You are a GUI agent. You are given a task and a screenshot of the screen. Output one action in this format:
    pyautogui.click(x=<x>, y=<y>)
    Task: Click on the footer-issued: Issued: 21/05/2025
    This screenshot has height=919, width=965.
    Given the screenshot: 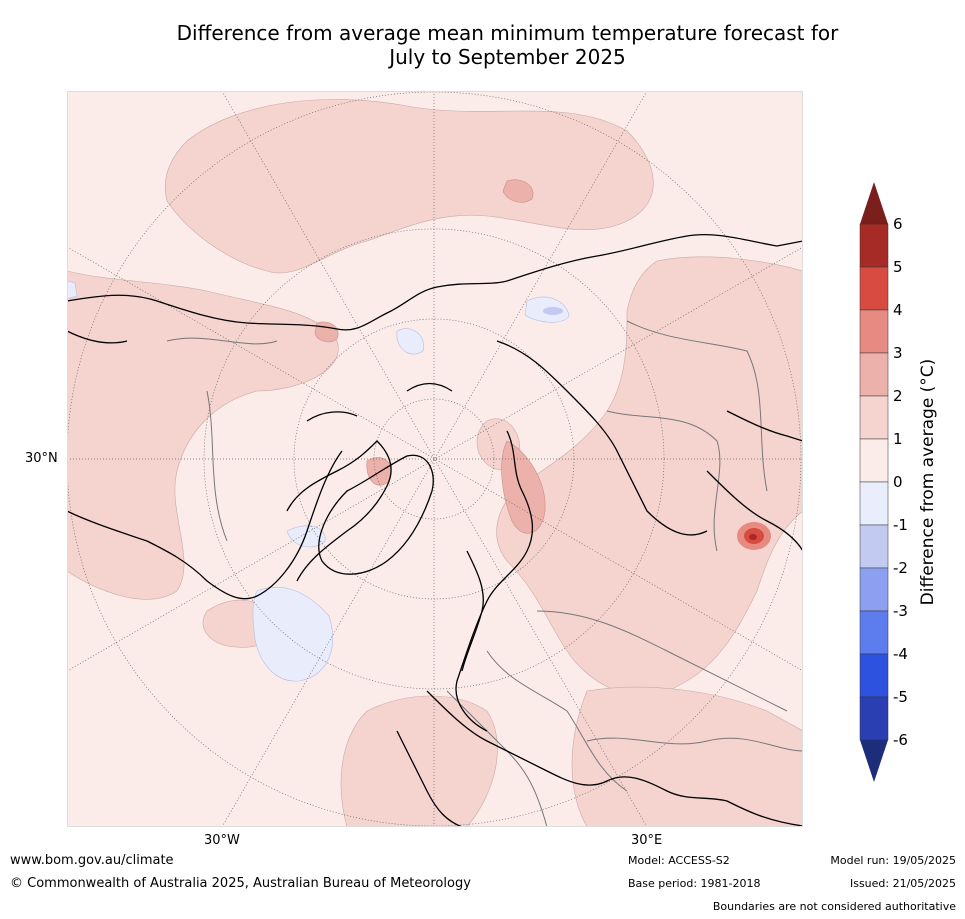 What is the action you would take?
    pyautogui.click(x=902, y=883)
    